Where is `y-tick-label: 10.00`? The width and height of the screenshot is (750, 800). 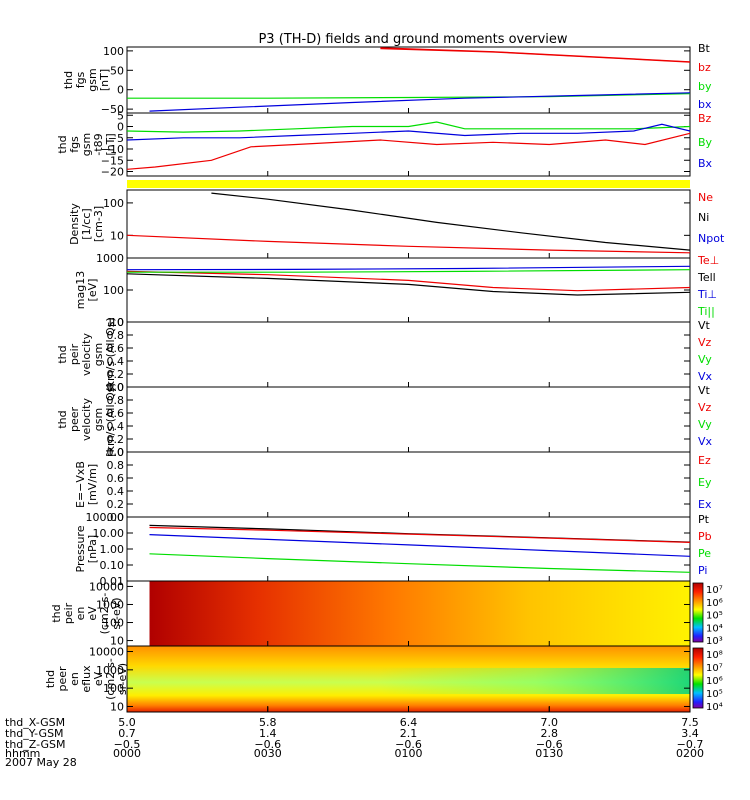
y-tick-label: 10.00 is located at coordinates (109, 533).